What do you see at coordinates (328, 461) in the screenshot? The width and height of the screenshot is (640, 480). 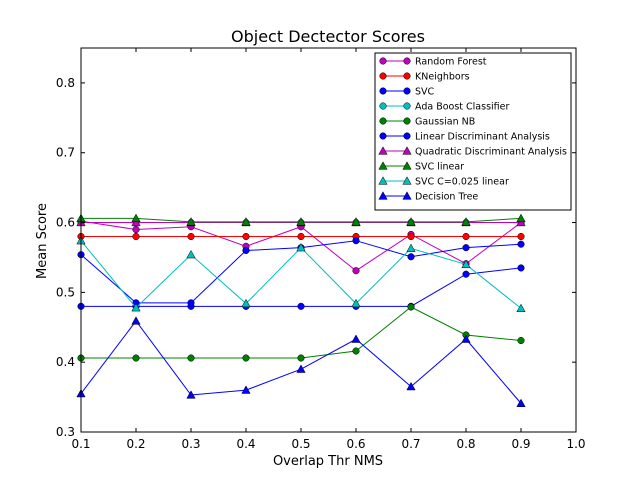 I see `x-axis-title: Overlap Thr NMS` at bounding box center [328, 461].